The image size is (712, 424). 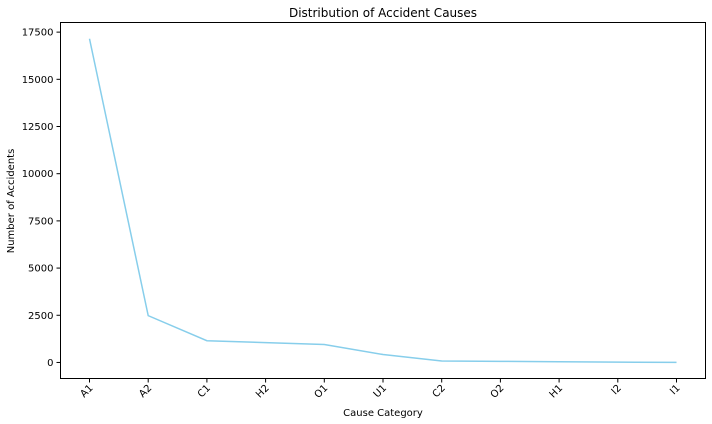 What do you see at coordinates (40, 269) in the screenshot?
I see `y-tick-label: 5000` at bounding box center [40, 269].